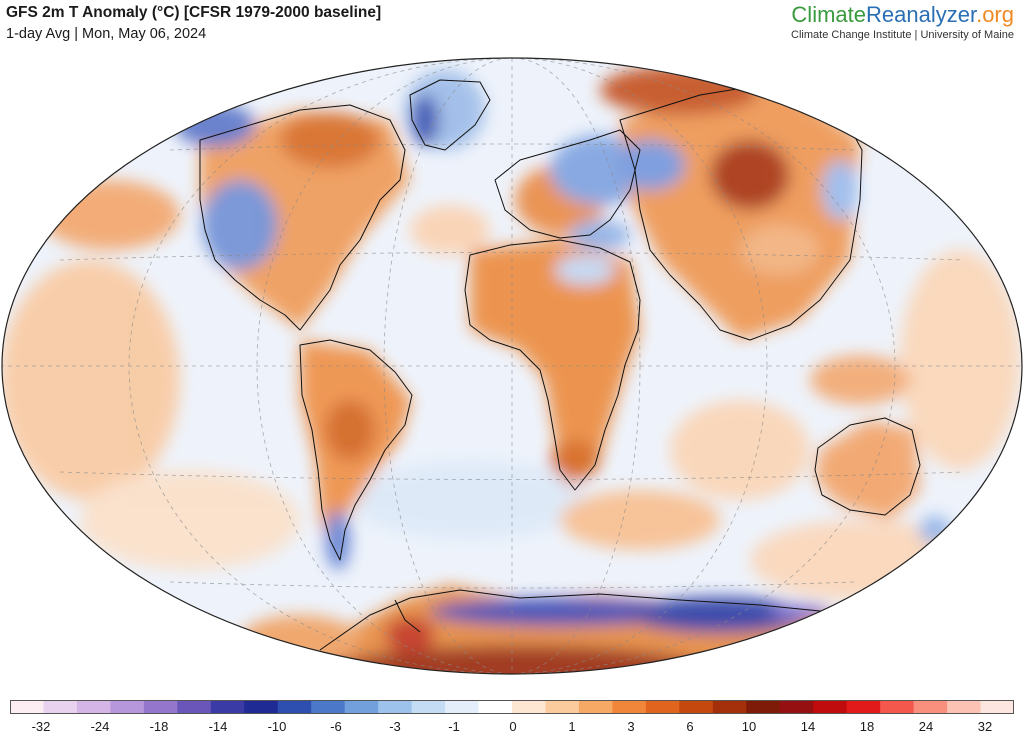 Image resolution: width=1024 pixels, height=739 pixels. Describe the element at coordinates (867, 726) in the screenshot. I see `legend-tick-label: 18` at that location.